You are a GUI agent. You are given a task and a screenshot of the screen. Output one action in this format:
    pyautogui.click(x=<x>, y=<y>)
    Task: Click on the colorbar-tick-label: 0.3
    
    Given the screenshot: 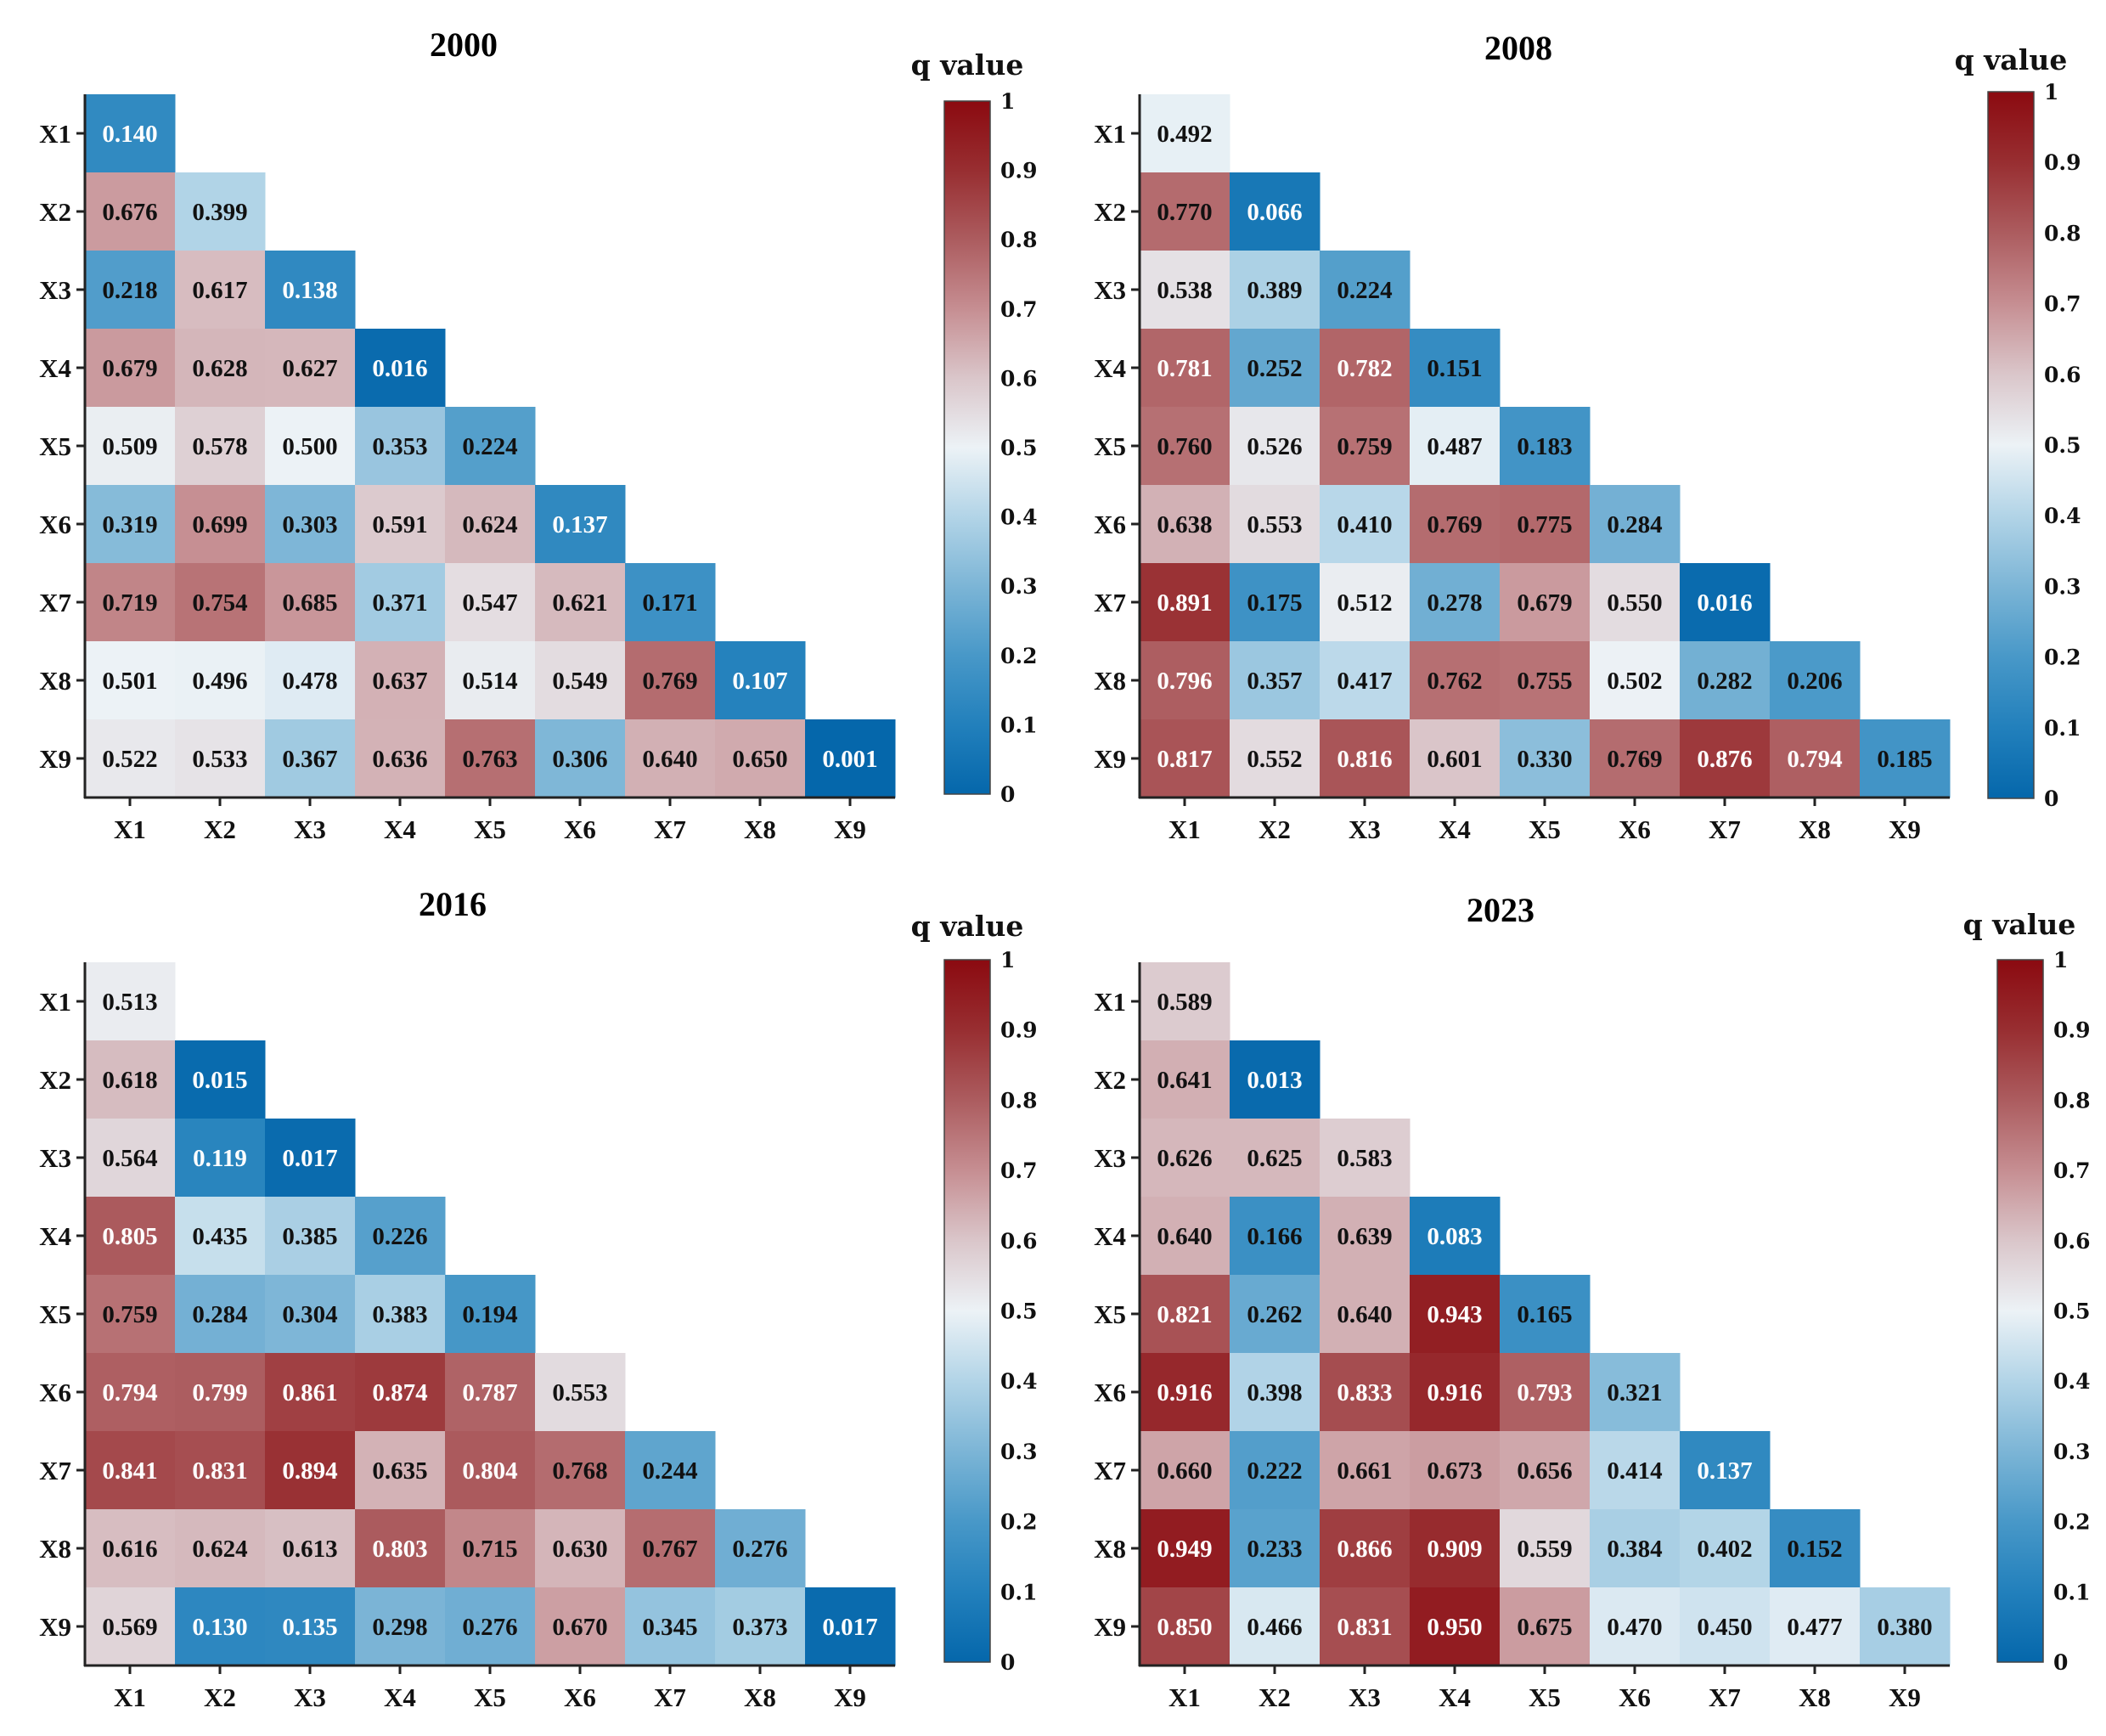 What is the action you would take?
    pyautogui.click(x=1019, y=586)
    